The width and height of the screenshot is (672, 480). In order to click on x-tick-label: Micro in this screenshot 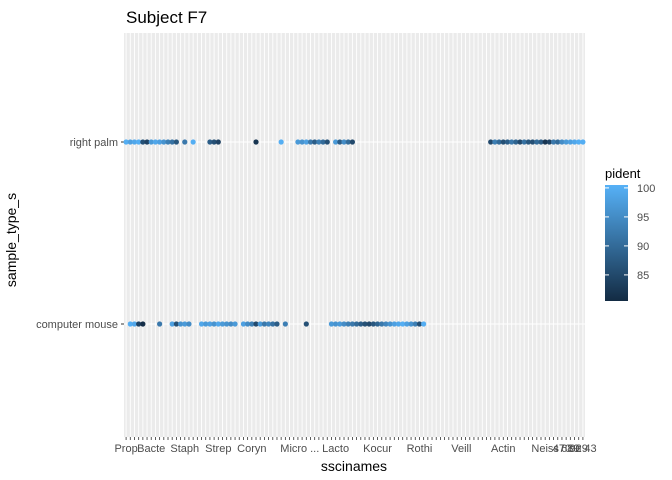, I will do `click(293, 449)`.